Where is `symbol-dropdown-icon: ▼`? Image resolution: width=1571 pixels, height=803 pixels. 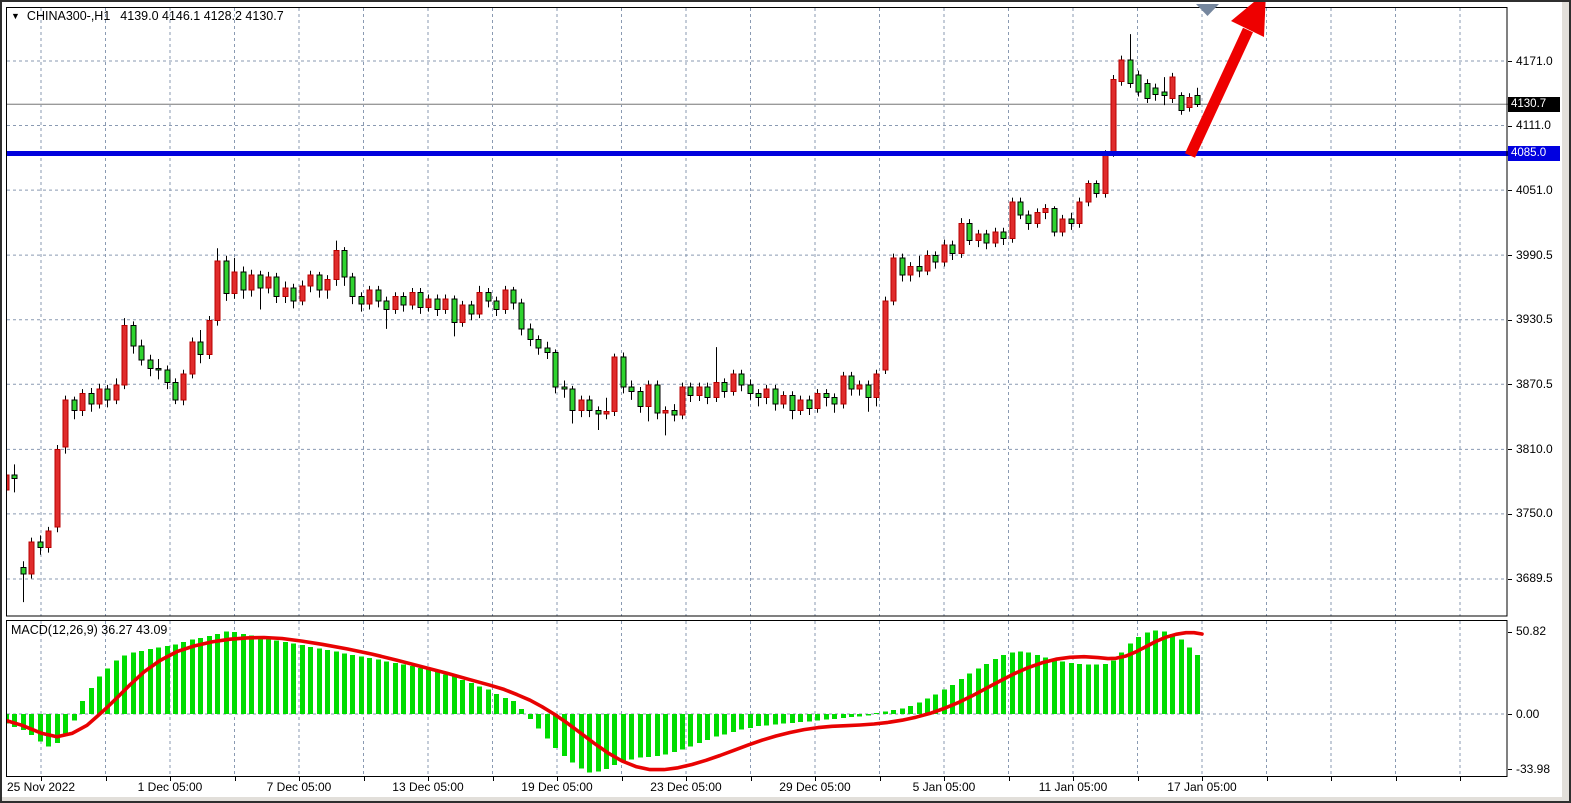 symbol-dropdown-icon: ▼ is located at coordinates (15, 16).